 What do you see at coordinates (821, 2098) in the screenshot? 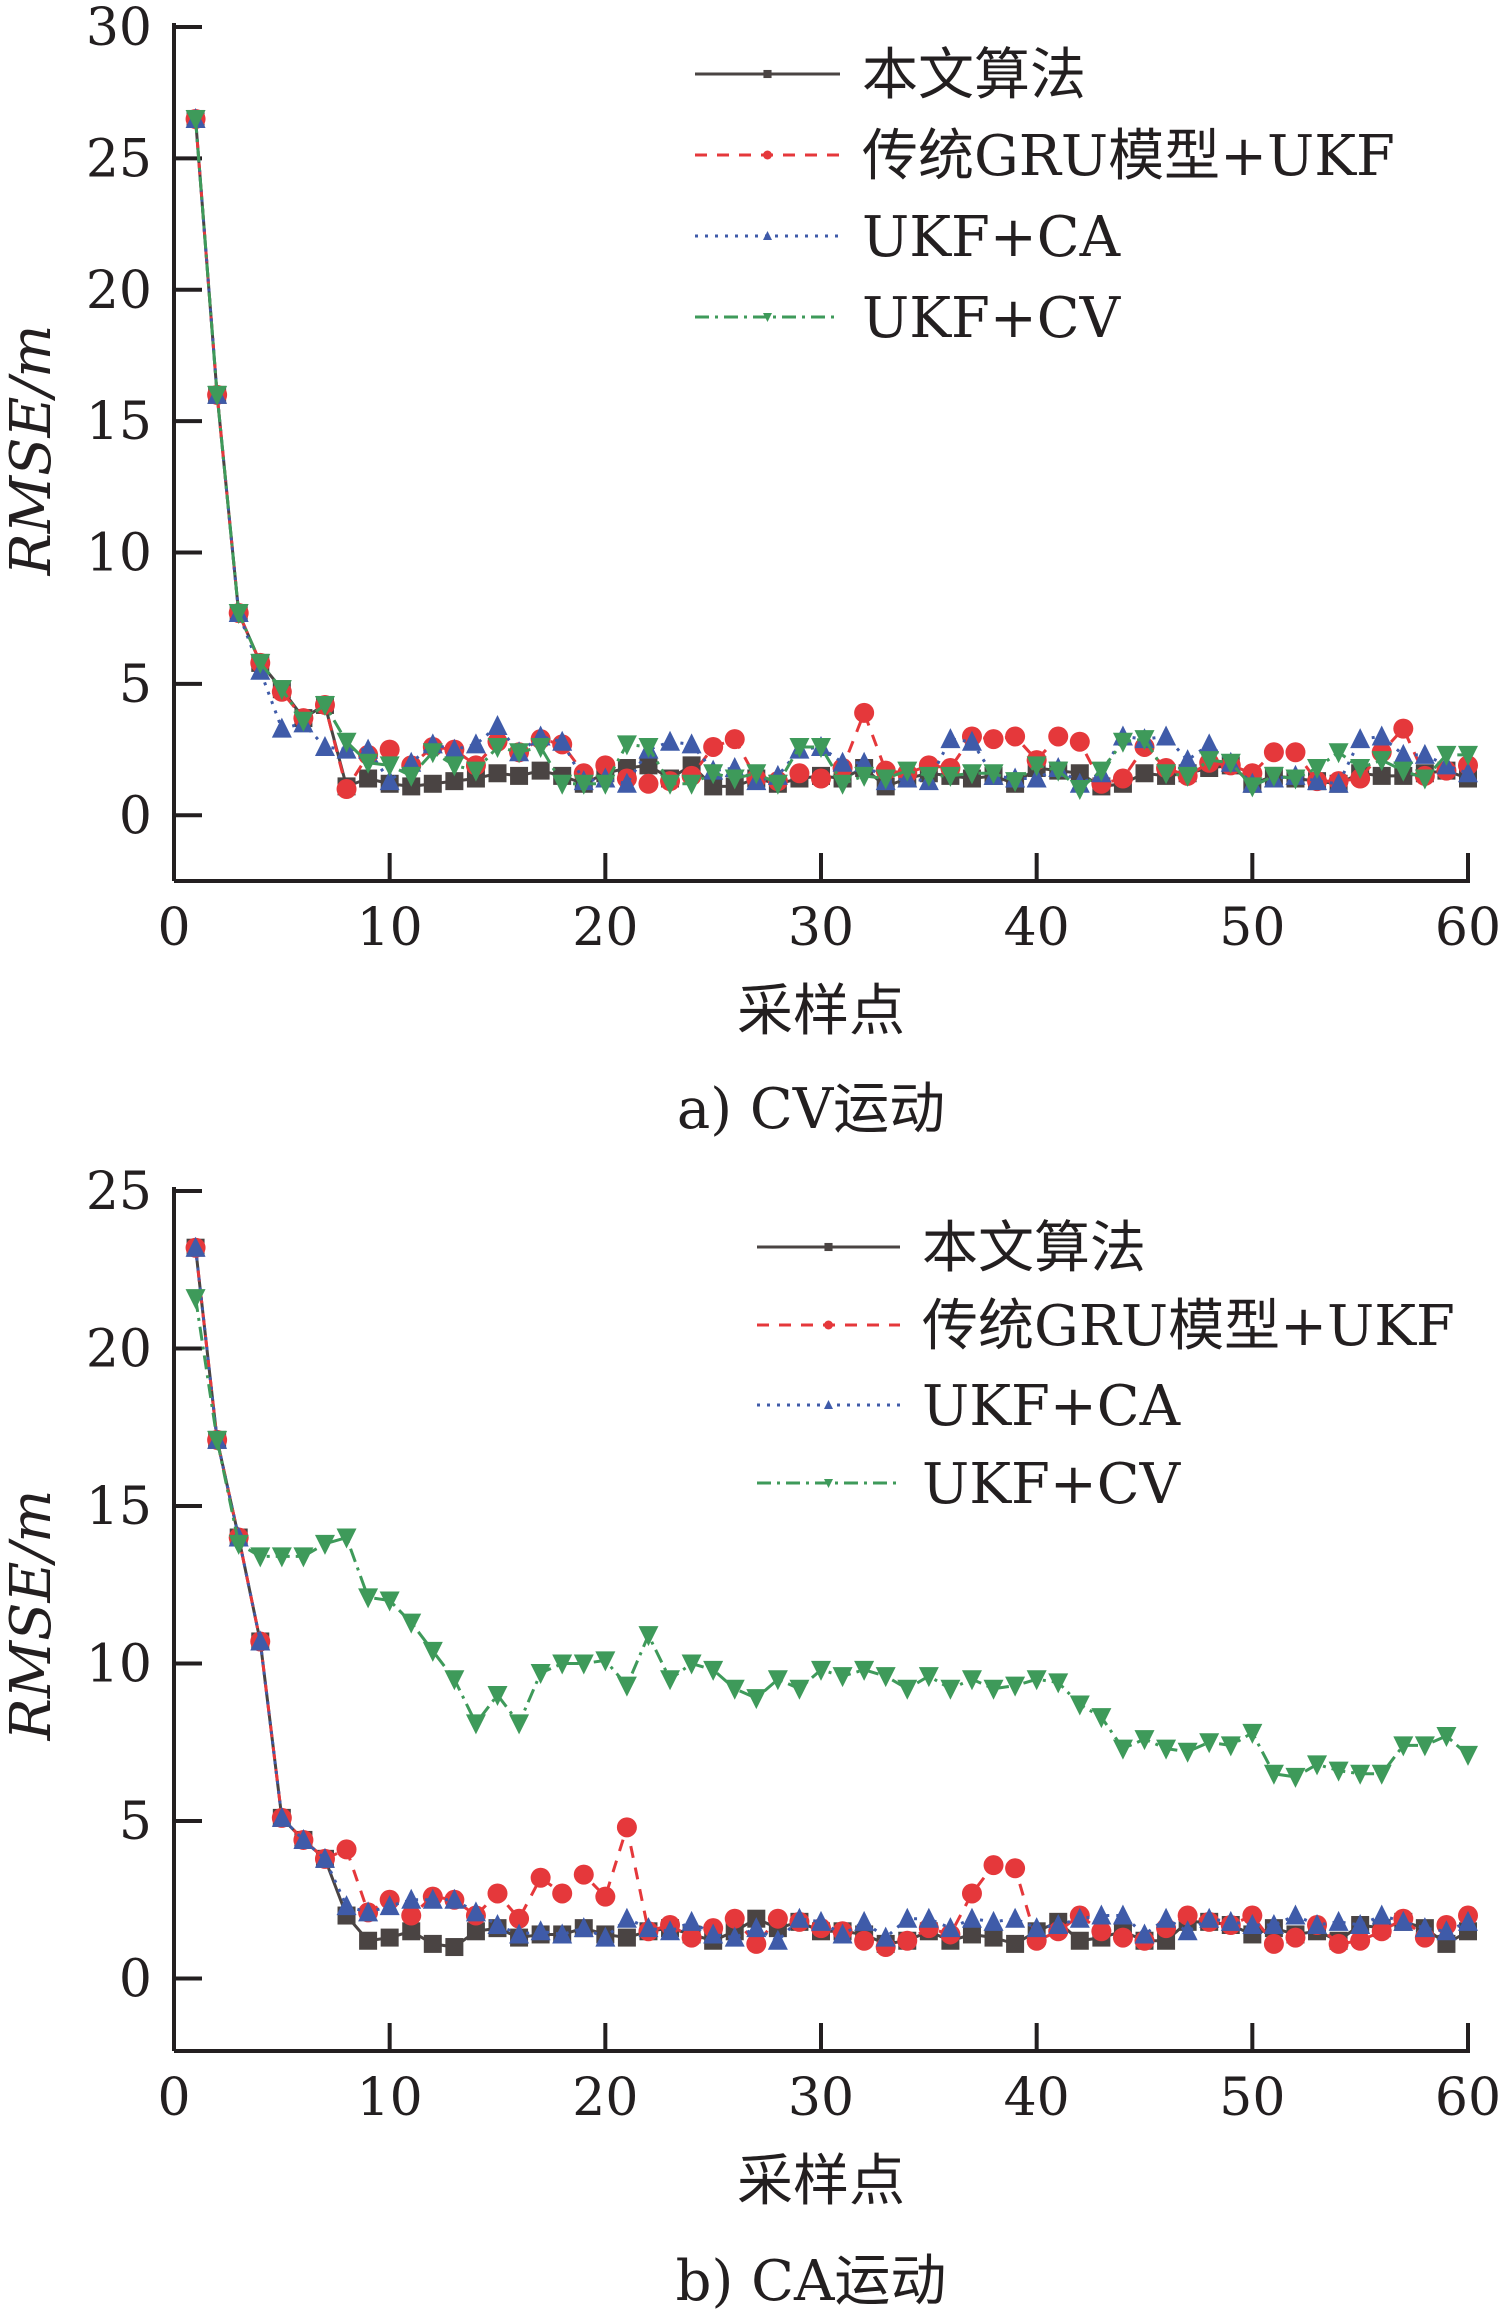
I see `x-tick-label: 30` at bounding box center [821, 2098].